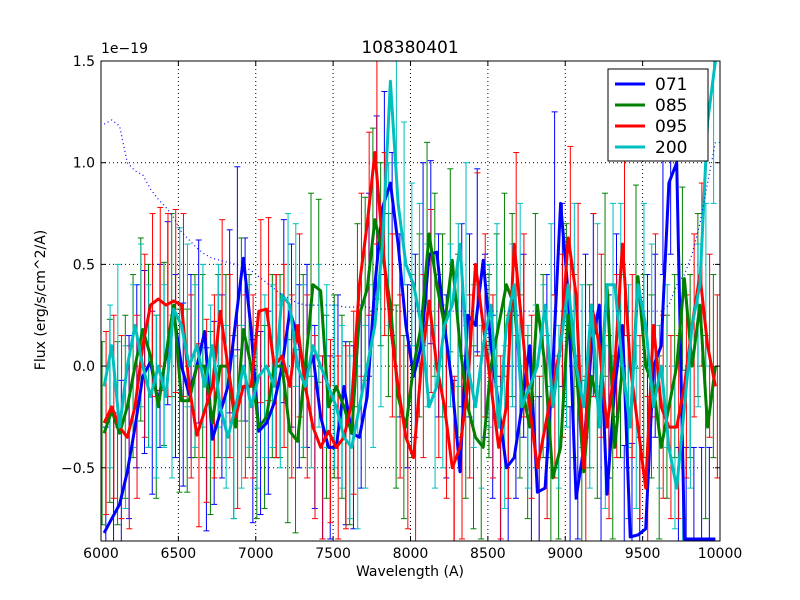 This screenshot has width=800, height=600. I want to click on x-tick-label: 6000, so click(101, 554).